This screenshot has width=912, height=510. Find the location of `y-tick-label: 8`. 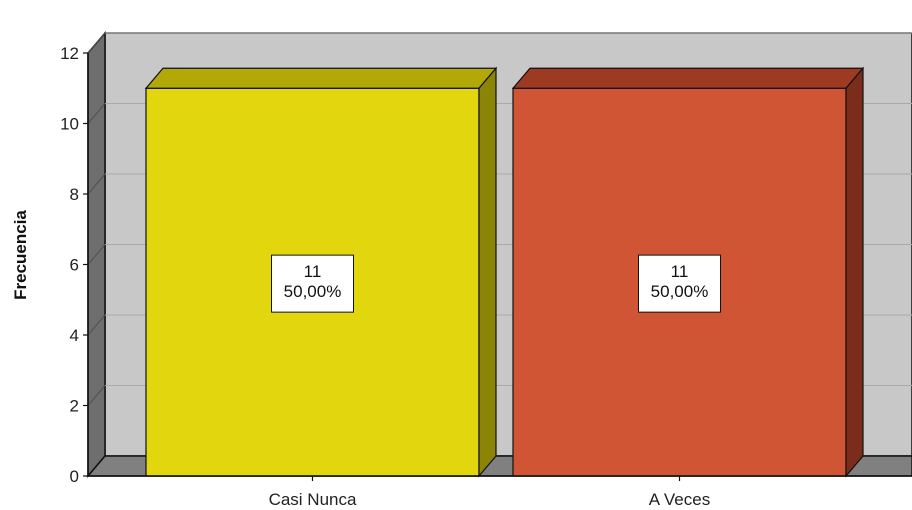

y-tick-label: 8 is located at coordinates (74, 194).